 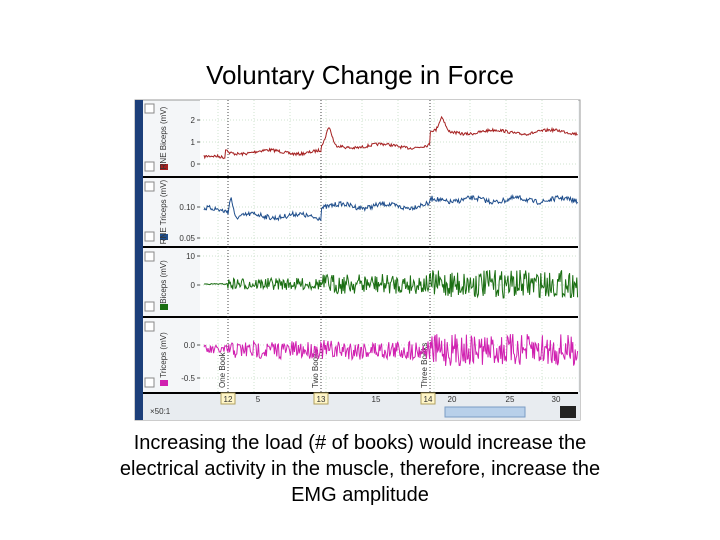 What do you see at coordinates (452, 399) in the screenshot?
I see `x-tick-label: 20` at bounding box center [452, 399].